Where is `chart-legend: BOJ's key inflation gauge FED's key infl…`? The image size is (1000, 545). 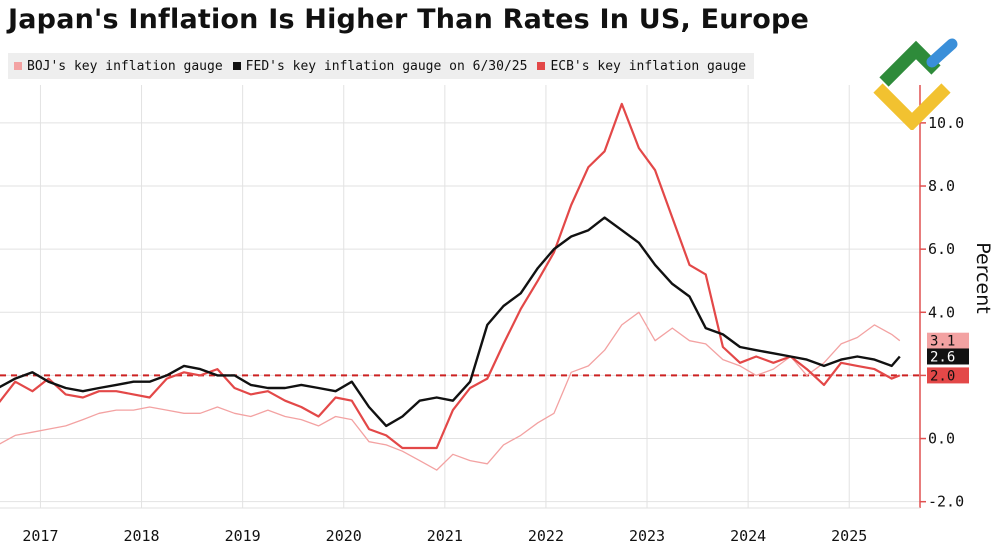
chart-legend: BOJ's key inflation gauge FED's key infl… is located at coordinates (381, 66).